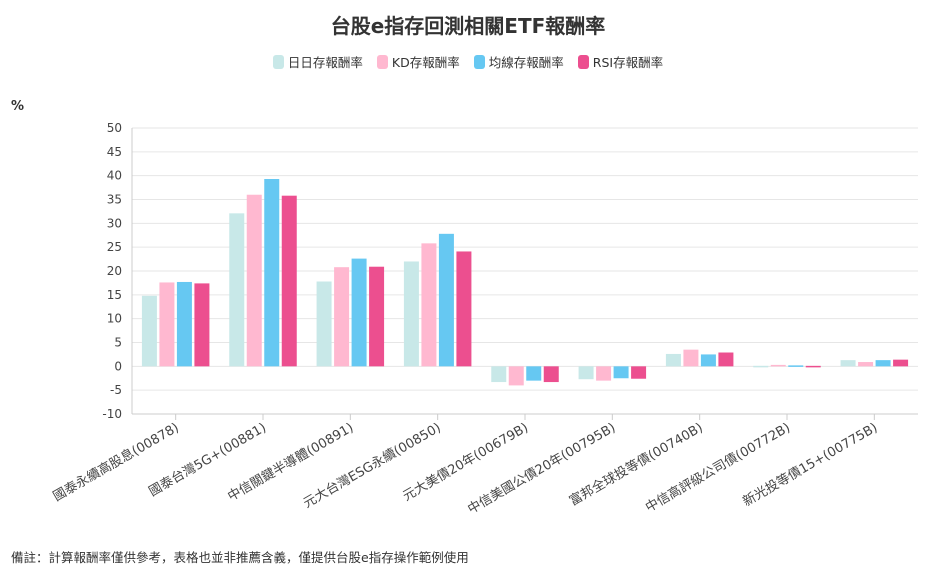  I want to click on x-tick-label: 元大台灣ESG永續(00850), so click(372, 465).